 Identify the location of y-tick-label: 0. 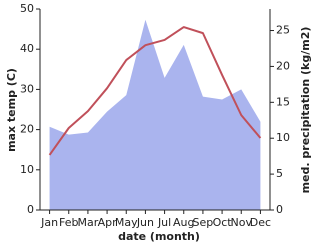
(30, 209).